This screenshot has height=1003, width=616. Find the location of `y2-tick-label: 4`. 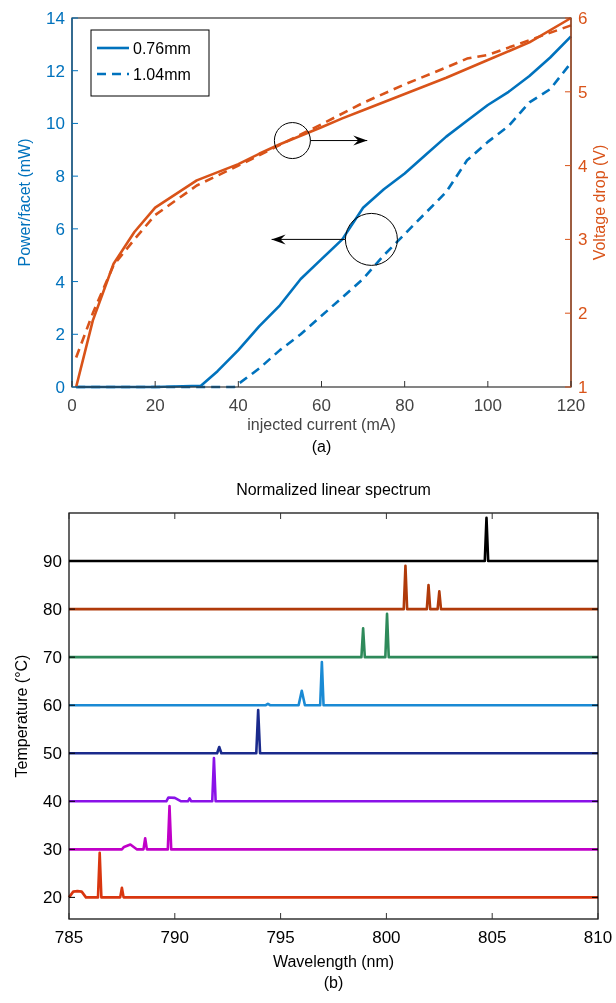

y2-tick-label: 4 is located at coordinates (583, 166).